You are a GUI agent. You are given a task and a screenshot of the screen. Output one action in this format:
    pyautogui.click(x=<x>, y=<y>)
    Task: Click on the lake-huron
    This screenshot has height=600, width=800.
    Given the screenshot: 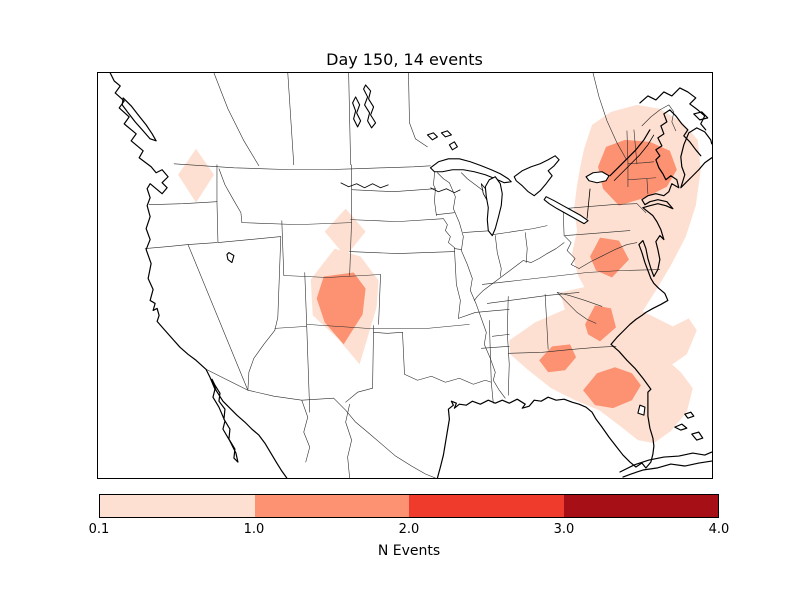 What is the action you would take?
    pyautogui.click(x=536, y=176)
    